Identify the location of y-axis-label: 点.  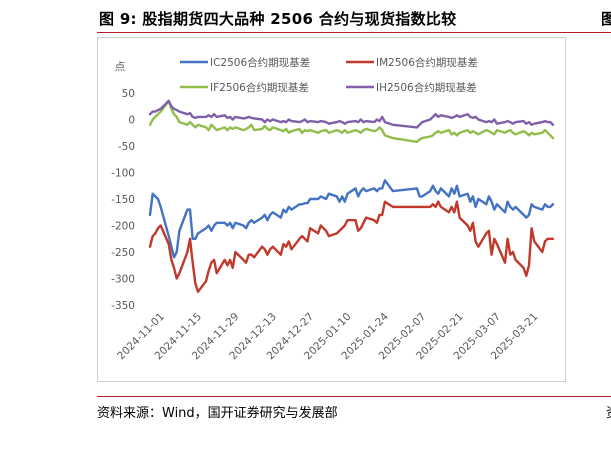
(120, 67).